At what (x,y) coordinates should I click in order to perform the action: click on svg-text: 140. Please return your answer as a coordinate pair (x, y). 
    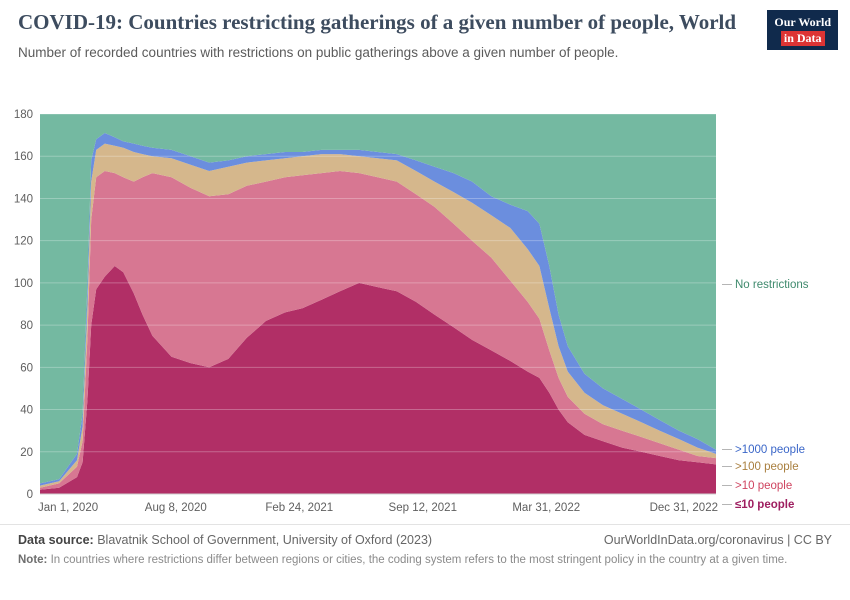
    Looking at the image, I should click on (23, 199).